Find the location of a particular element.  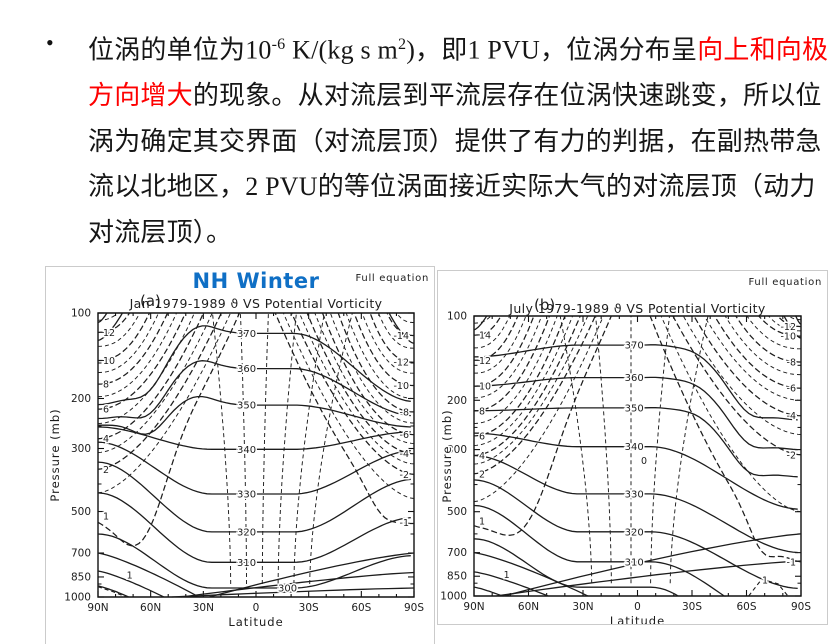

y-tick-label: 700 is located at coordinates (81, 554).